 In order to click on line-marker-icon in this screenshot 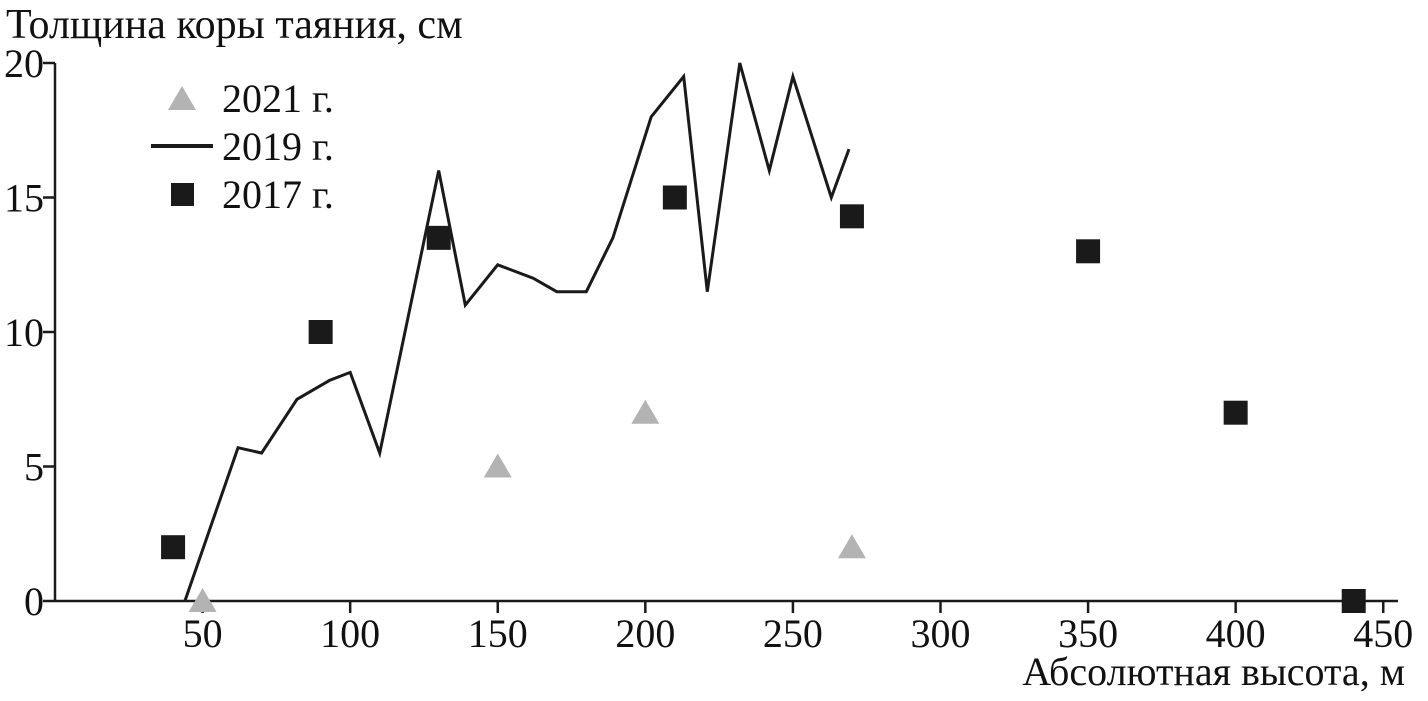, I will do `click(182, 146)`.